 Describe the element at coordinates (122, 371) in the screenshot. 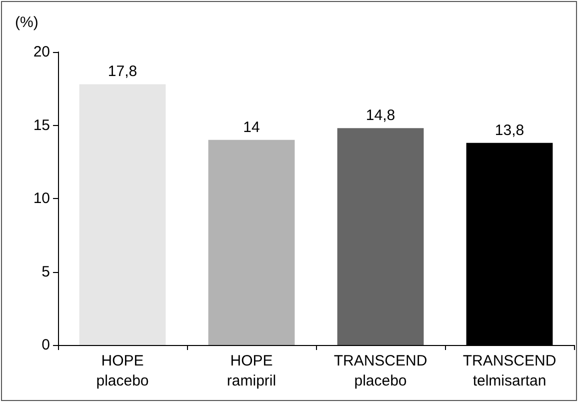

I see `x-tick-label: HOPE placebo` at that location.